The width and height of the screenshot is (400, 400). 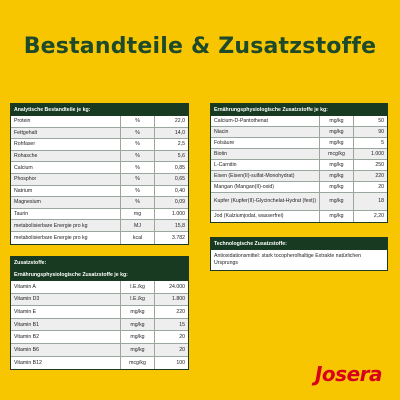 I want to click on analytic-row: Rohfaser% 2,5, so click(x=99, y=145).